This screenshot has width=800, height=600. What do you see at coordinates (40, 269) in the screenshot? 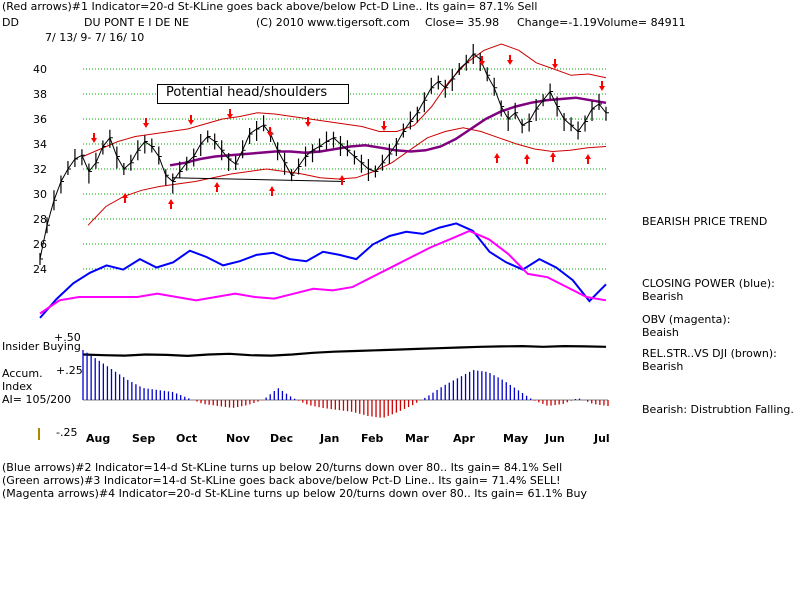
I see `y-tick-24: 24` at bounding box center [40, 269].